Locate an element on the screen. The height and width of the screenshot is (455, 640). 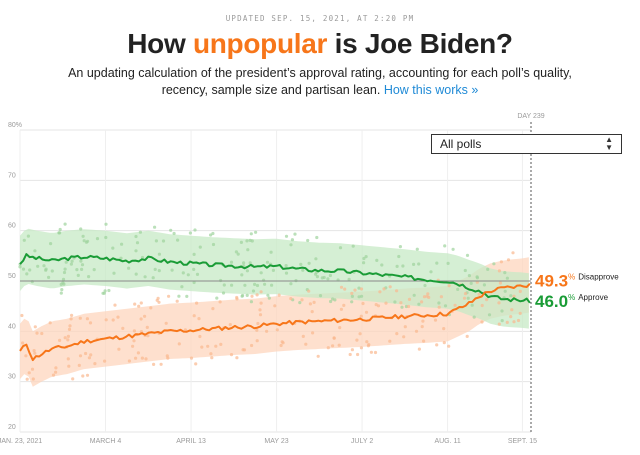
y-tick-label: 50 is located at coordinates (12, 276).